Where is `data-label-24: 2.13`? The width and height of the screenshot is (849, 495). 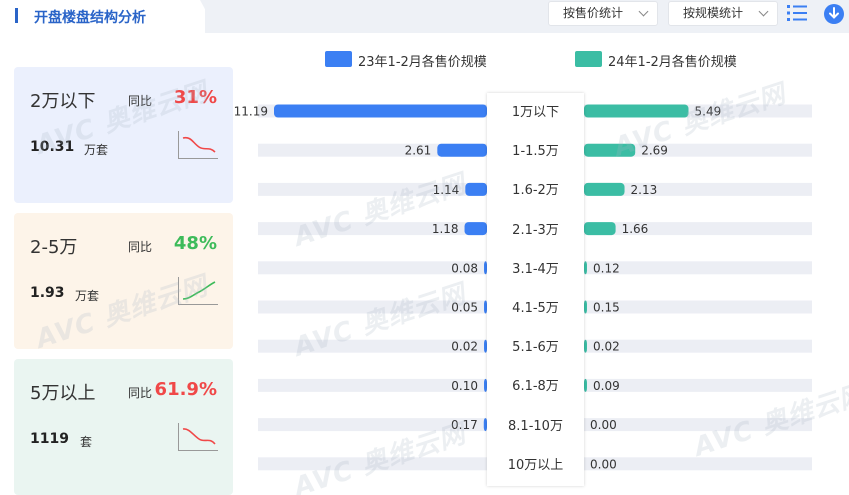 data-label-24: 2.13 is located at coordinates (644, 190).